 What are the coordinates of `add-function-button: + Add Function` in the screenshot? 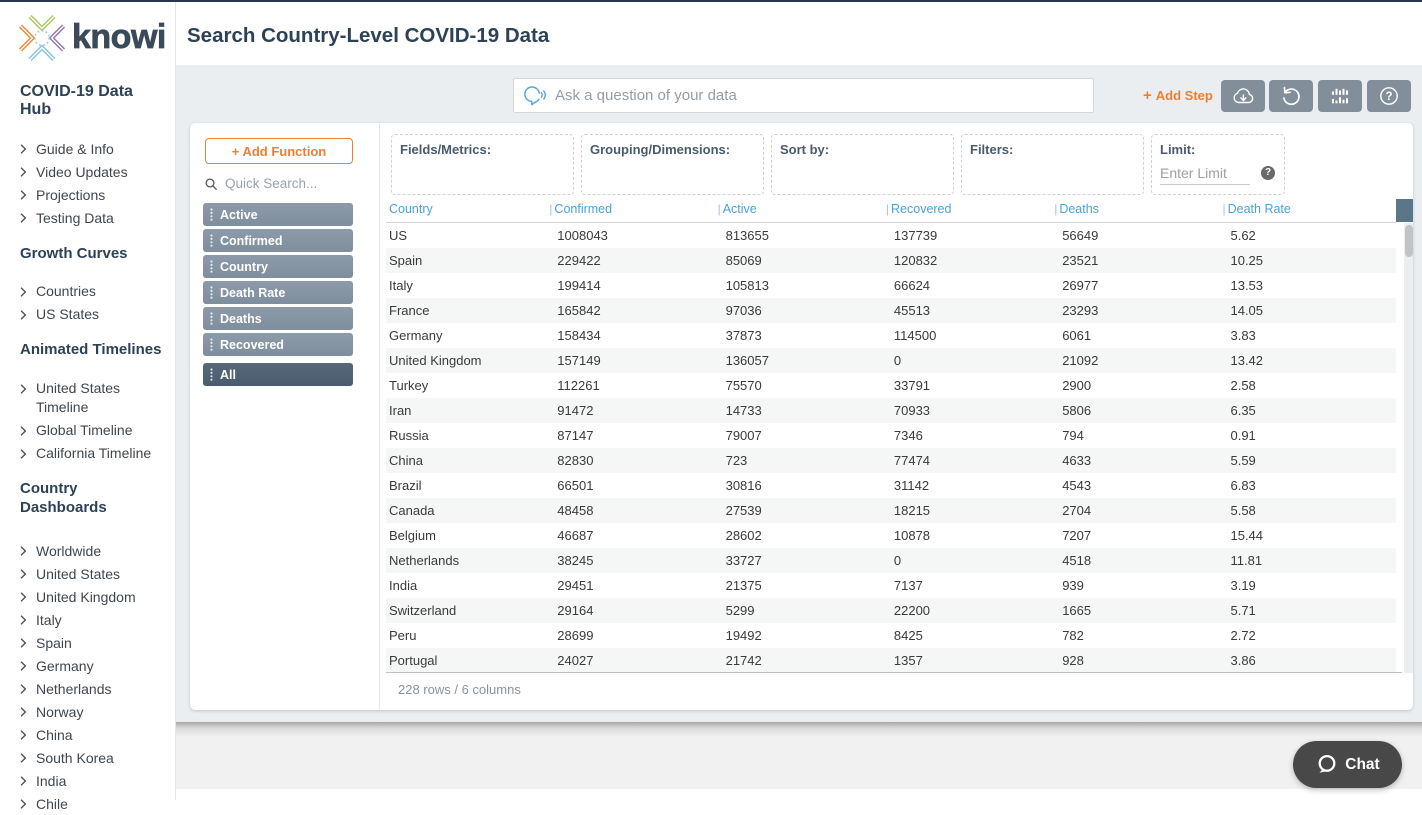 It's located at (279, 151).